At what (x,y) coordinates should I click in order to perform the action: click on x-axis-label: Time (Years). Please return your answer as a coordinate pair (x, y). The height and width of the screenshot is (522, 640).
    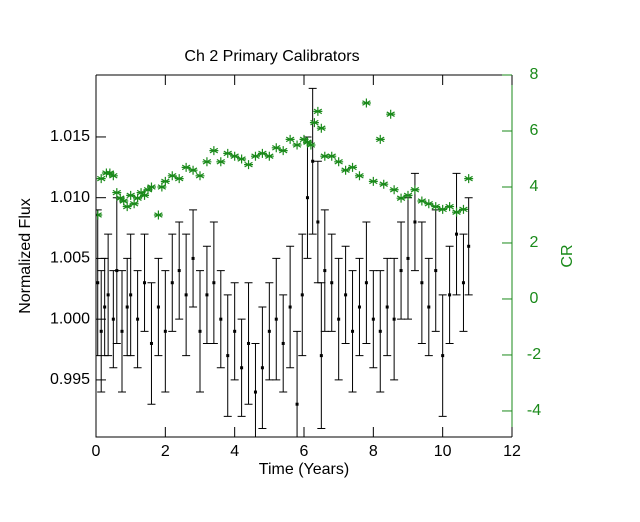
    Looking at the image, I should click on (304, 469).